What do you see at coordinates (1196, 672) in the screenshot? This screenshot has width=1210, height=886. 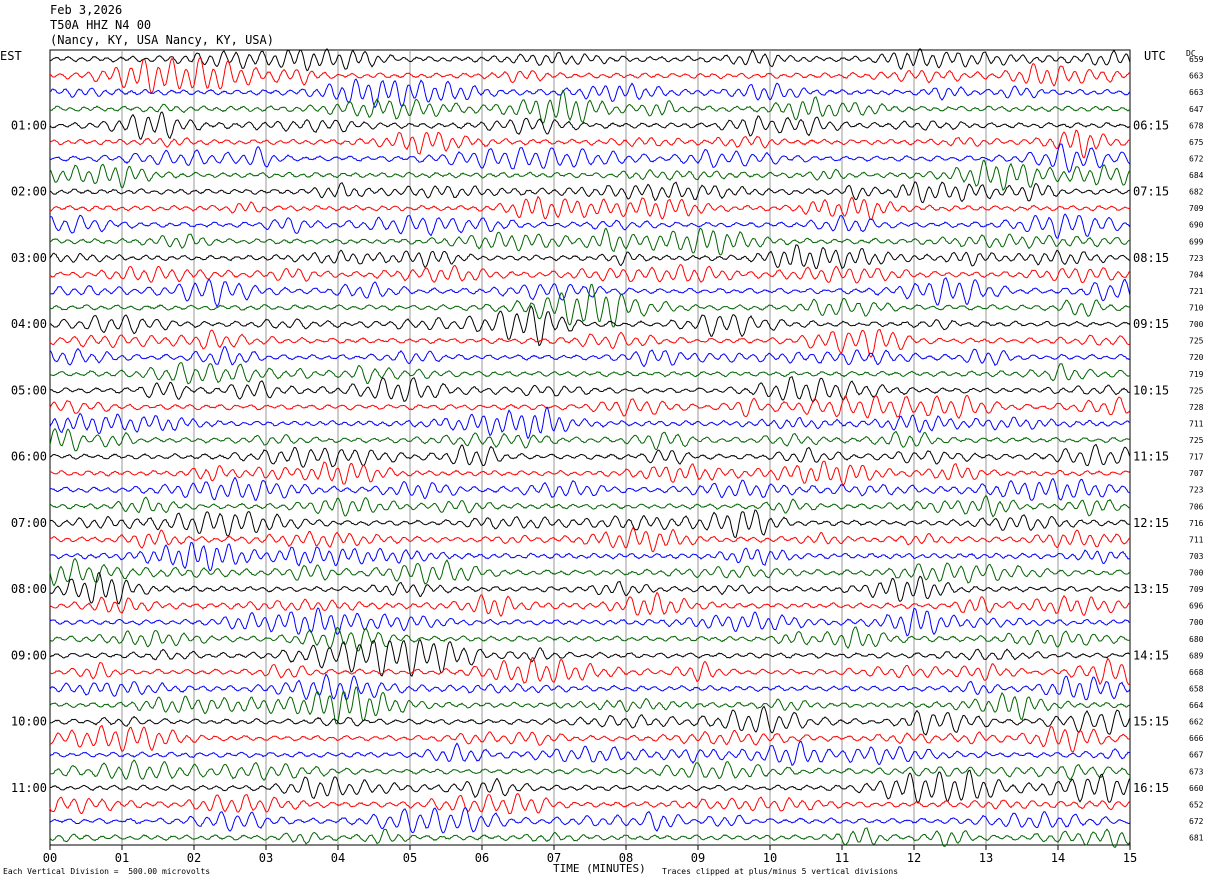 I see `dc-offset-label: 668` at bounding box center [1196, 672].